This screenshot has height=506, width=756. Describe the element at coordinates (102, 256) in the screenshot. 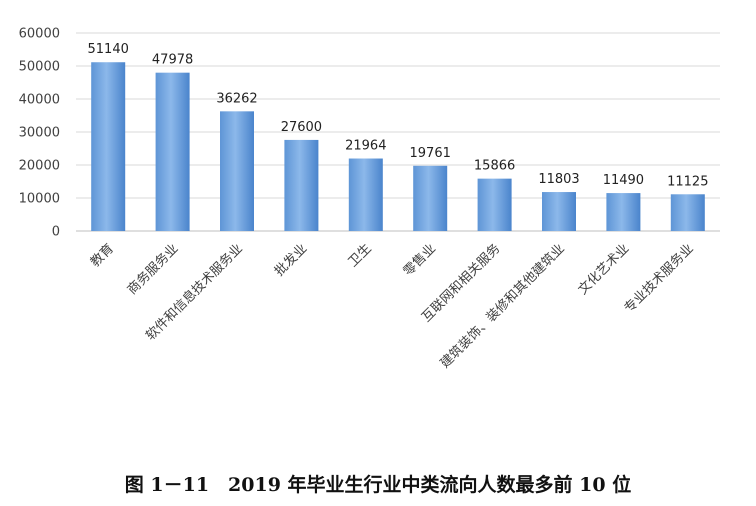

I see `category-label: 教育` at that location.